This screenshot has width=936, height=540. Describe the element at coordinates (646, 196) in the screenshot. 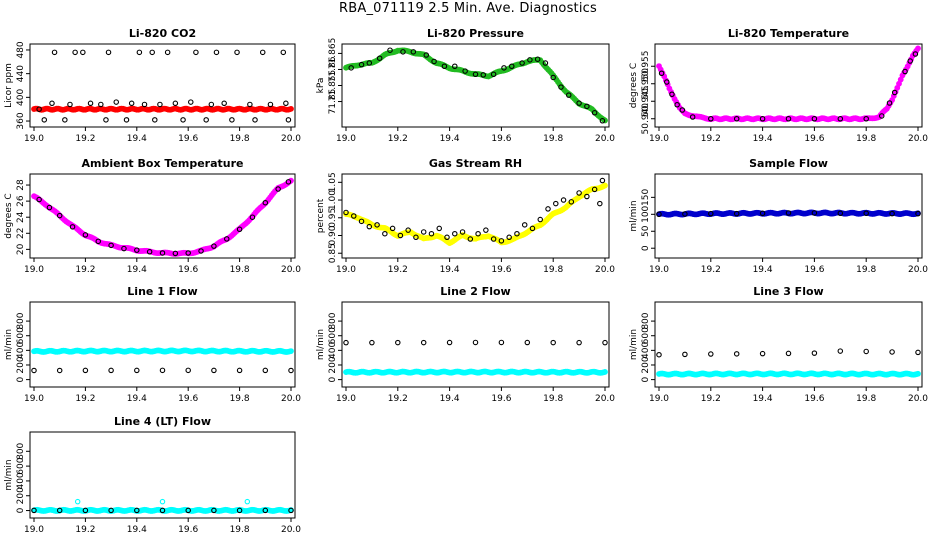

I see `y-tick-label: 150` at that location.